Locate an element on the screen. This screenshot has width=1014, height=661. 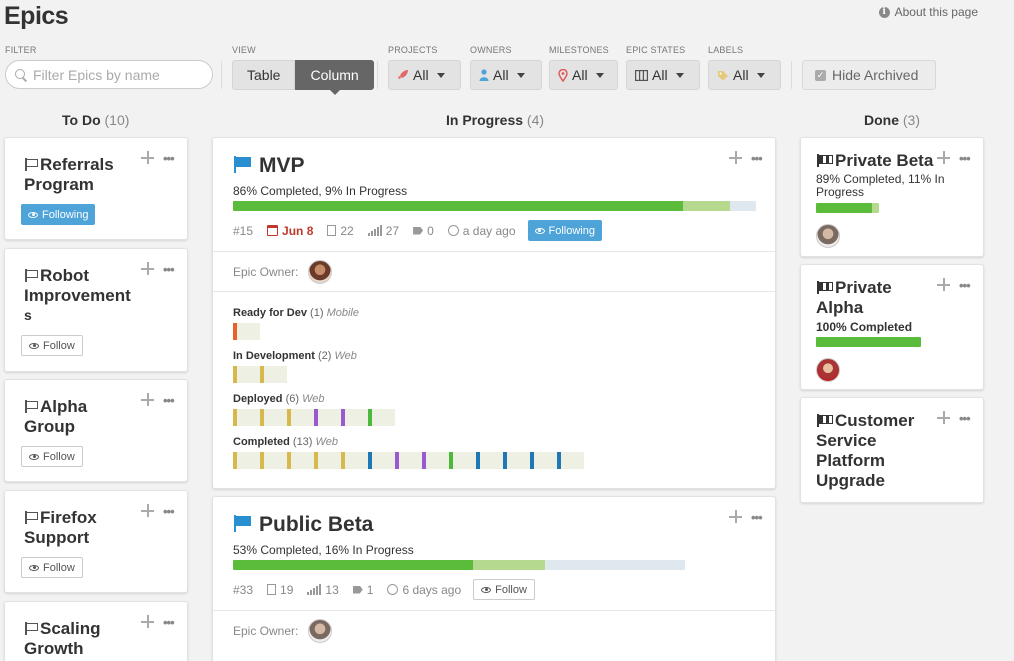
follow-label: Follow is located at coordinates (59, 456).